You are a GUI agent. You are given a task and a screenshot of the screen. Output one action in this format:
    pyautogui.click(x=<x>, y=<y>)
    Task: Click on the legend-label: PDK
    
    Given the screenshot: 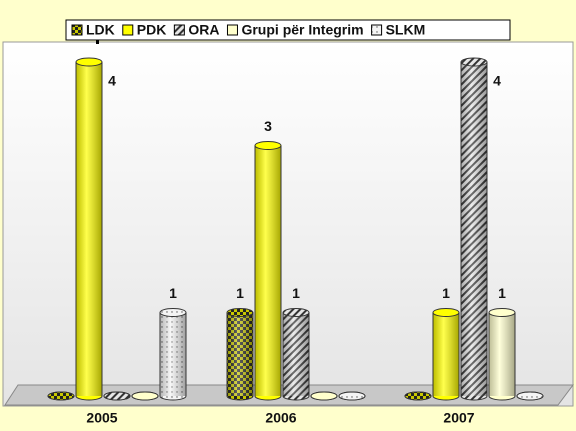 What is the action you would take?
    pyautogui.click(x=152, y=30)
    